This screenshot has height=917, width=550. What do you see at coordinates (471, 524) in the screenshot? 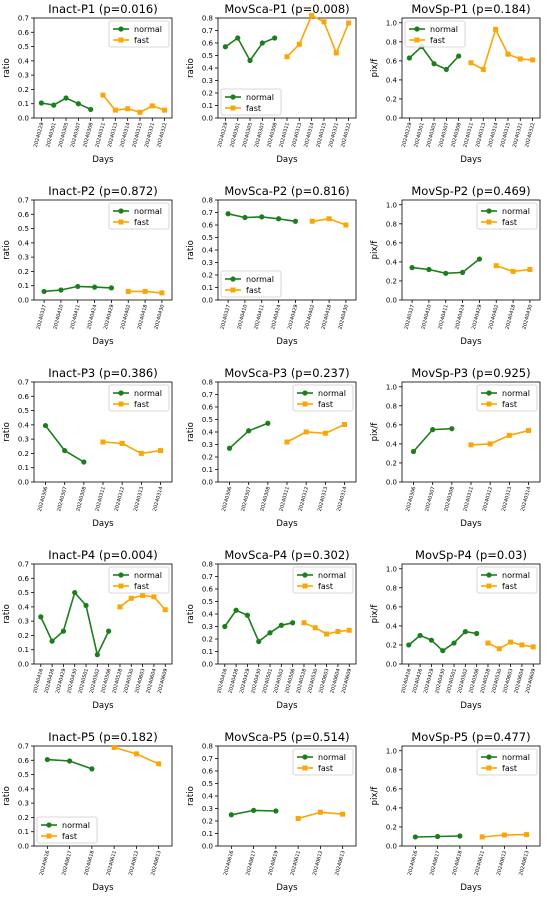
I see `x-axis-label: Days` at bounding box center [471, 524].